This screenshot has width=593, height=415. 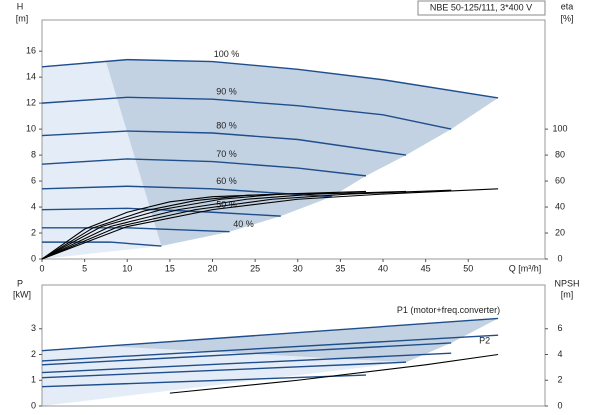 I want to click on curve-label: 40 %, so click(x=243, y=224).